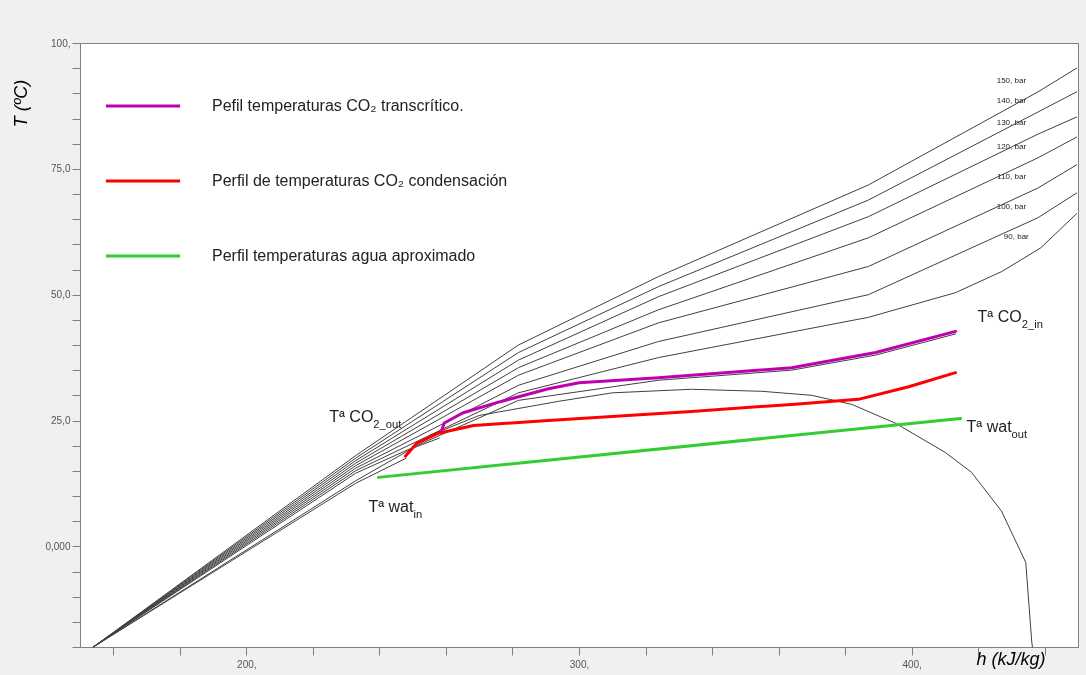  I want to click on annotation: Tª wat$_{out}$, so click(997, 429).